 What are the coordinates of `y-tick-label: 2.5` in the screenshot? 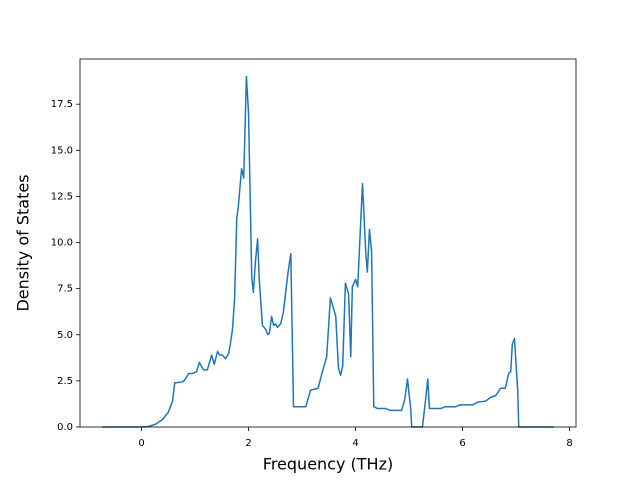 It's located at (65, 381).